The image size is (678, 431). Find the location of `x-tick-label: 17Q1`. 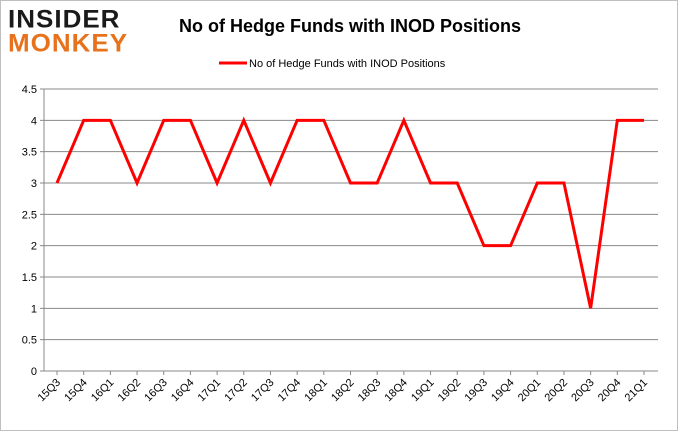

x-tick-label: 17Q1 is located at coordinates (210, 391).